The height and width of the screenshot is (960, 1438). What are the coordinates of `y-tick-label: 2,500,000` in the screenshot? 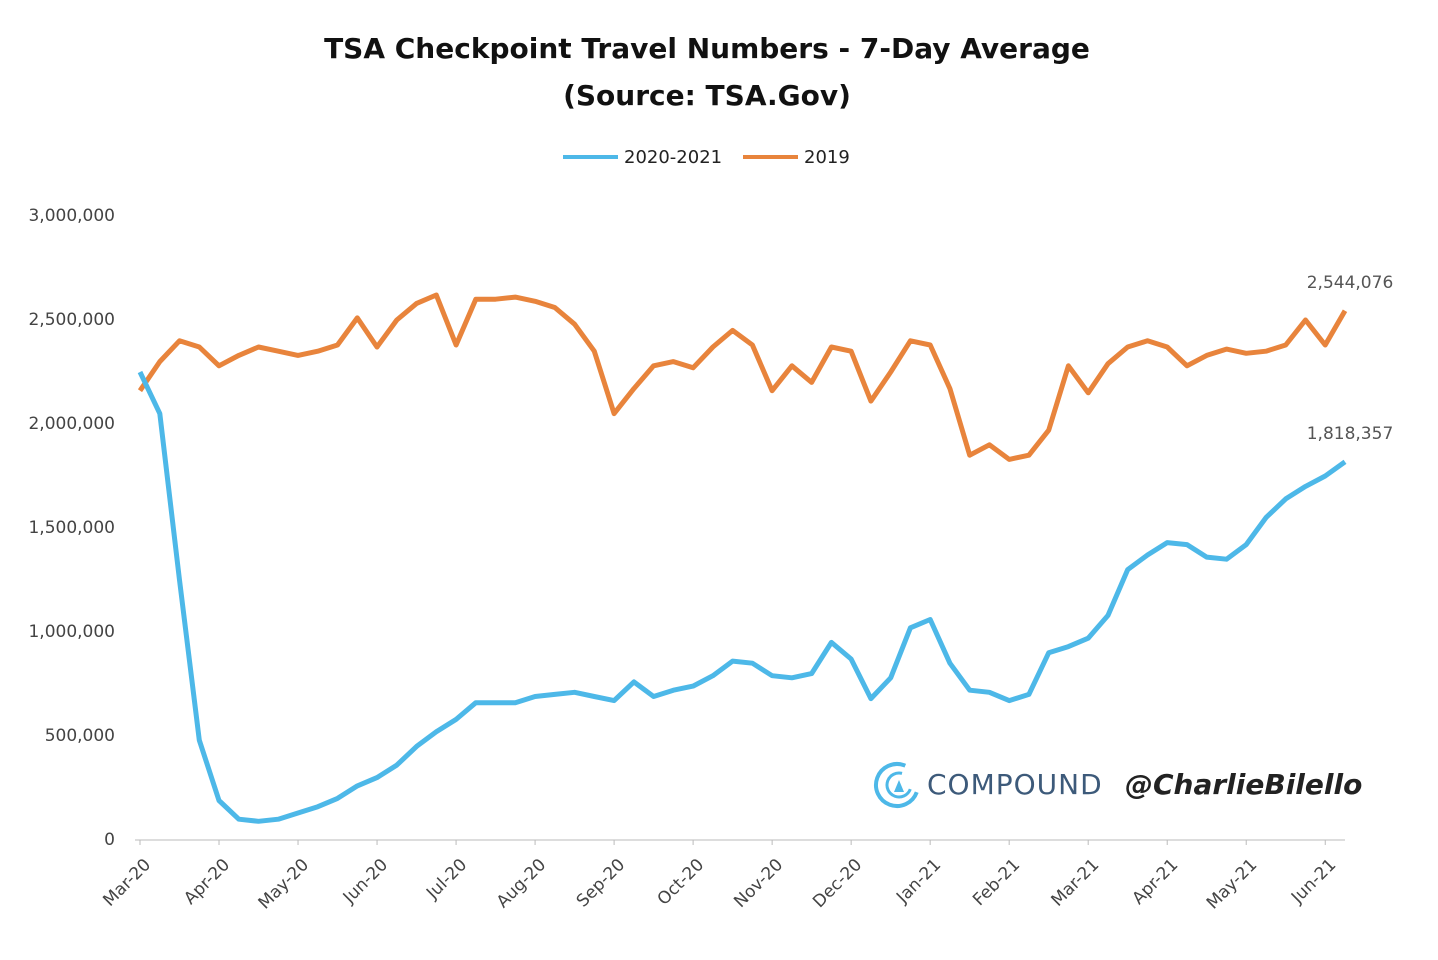 It's located at (71, 320).